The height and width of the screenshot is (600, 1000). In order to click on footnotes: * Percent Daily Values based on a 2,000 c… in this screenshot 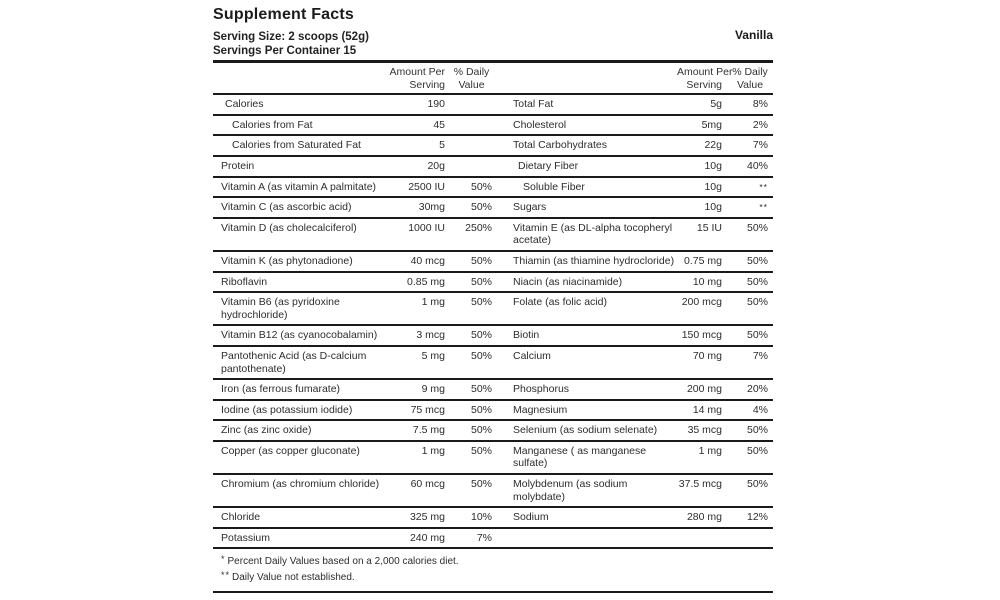, I will do `click(493, 571)`.